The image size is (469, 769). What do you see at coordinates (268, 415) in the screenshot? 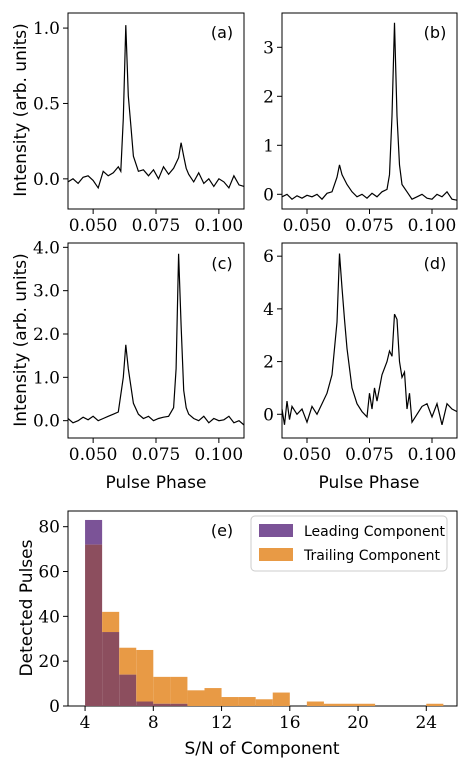
I see `panel-d-ytick-label-0: 0` at bounding box center [268, 415].